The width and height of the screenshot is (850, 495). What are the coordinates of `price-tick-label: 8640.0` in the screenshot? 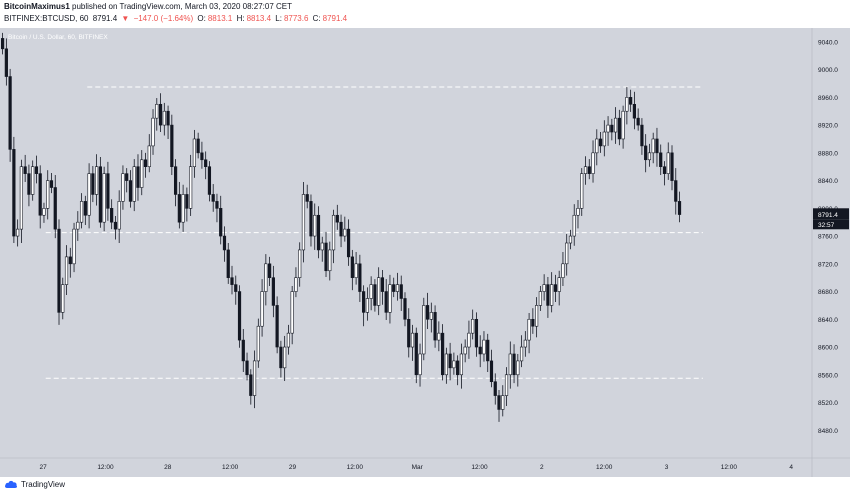 It's located at (828, 320).